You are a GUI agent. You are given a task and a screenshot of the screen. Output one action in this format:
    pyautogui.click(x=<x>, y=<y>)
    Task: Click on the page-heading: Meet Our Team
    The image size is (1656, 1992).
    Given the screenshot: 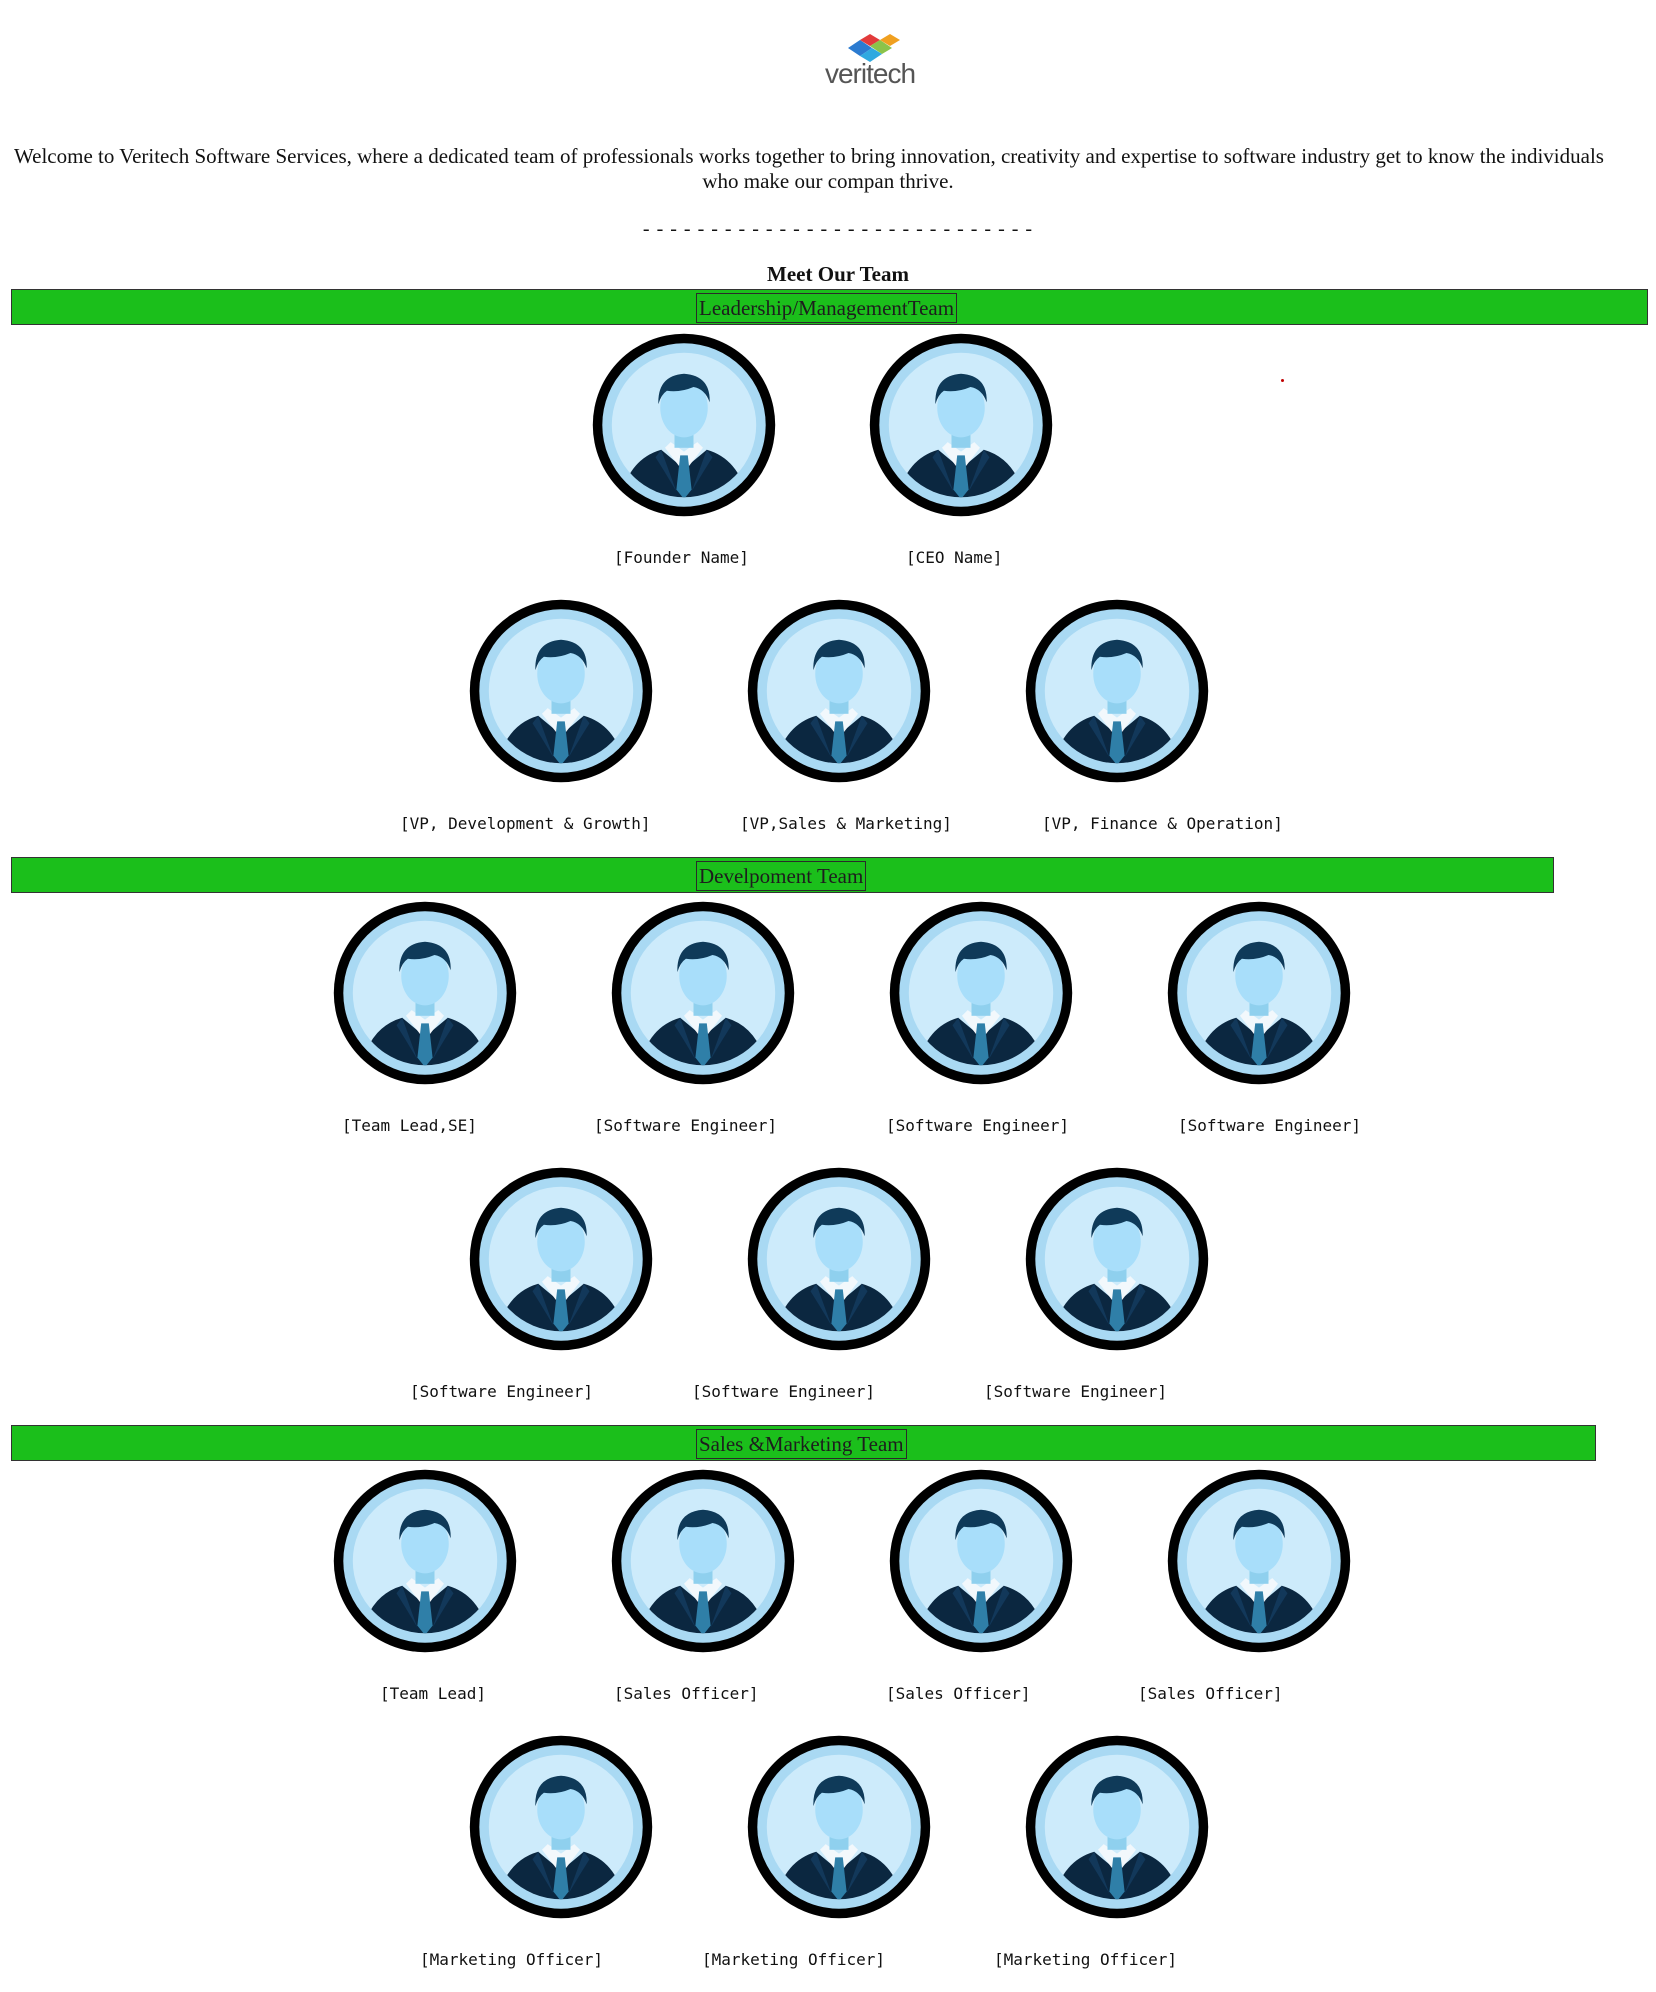 What is the action you would take?
    pyautogui.click(x=838, y=274)
    